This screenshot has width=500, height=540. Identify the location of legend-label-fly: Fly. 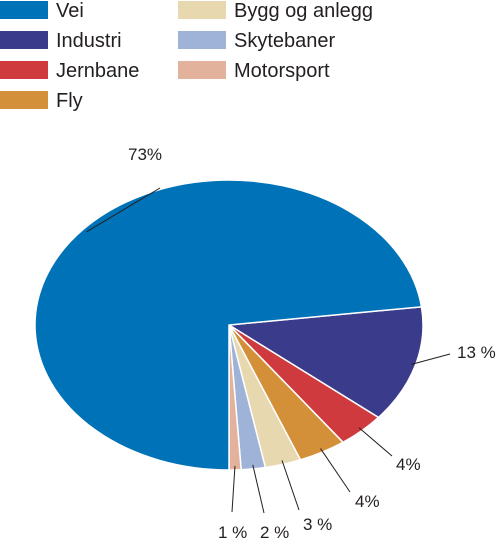
(69, 101).